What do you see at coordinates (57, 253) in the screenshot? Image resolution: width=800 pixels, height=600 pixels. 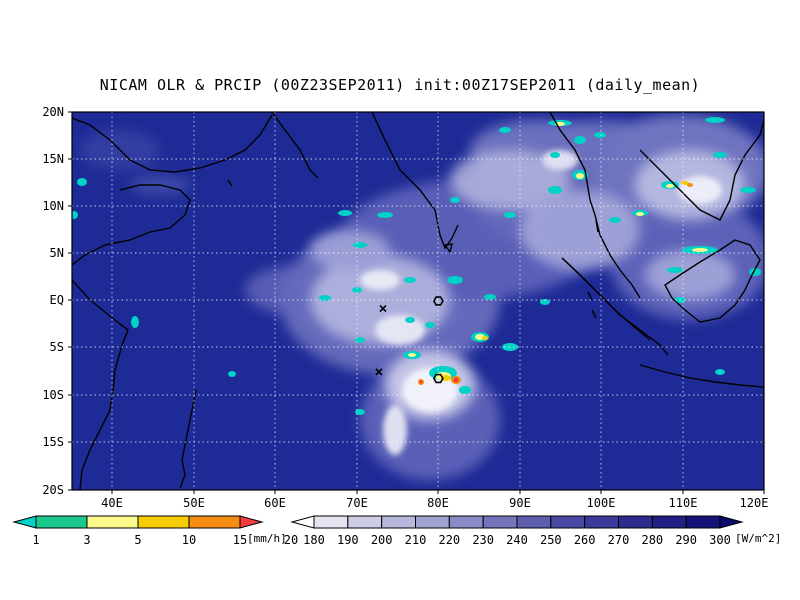 I see `lat-label: 5N` at bounding box center [57, 253].